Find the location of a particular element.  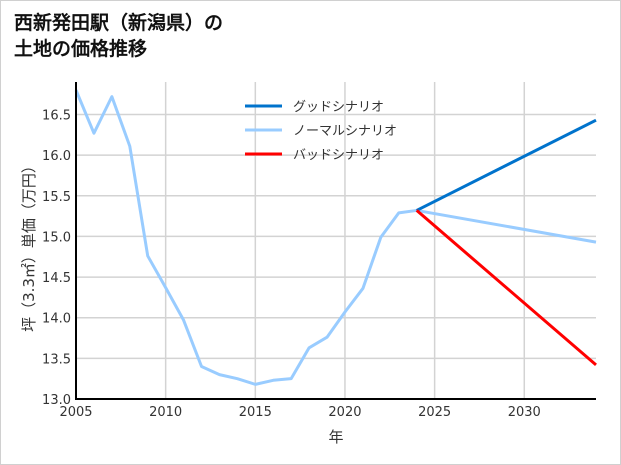

x-tick-label: 2020 is located at coordinates (344, 412).